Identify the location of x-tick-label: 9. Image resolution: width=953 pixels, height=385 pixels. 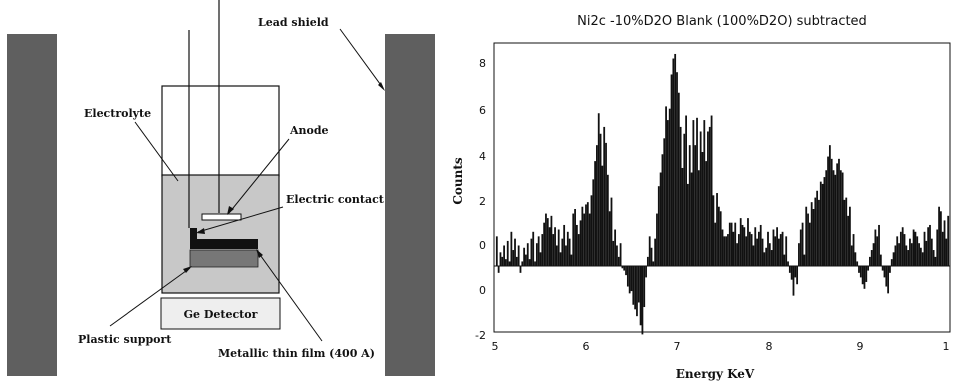
(860, 346).